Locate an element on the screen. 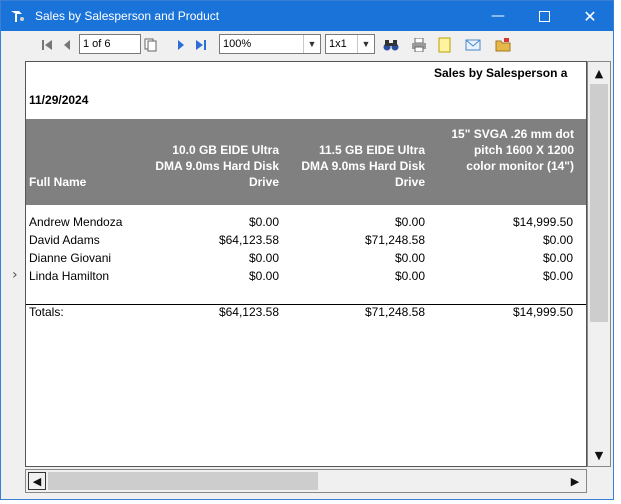  scroll-right-button: ▶ is located at coordinates (575, 481).